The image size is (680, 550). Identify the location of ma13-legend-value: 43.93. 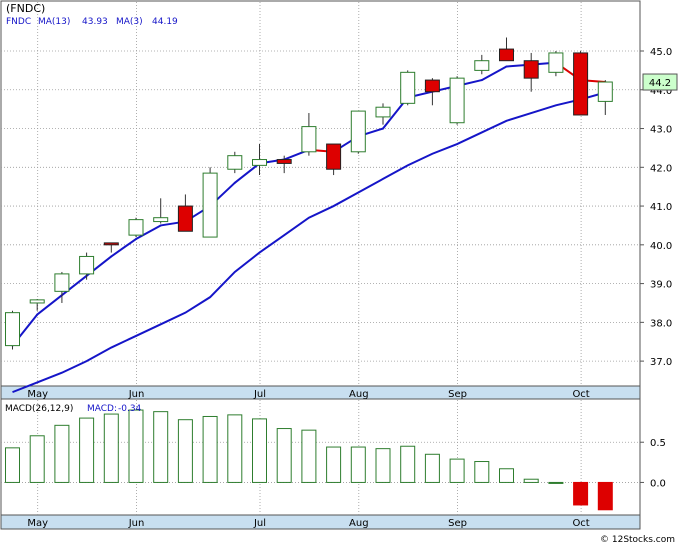
(95, 22).